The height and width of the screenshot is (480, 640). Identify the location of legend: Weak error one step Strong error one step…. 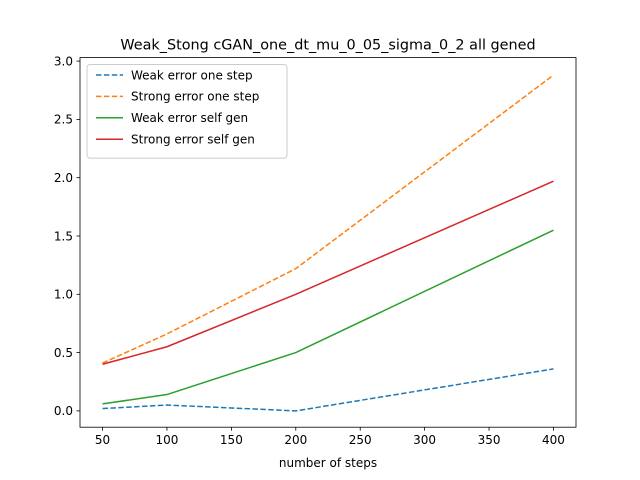
(187, 111).